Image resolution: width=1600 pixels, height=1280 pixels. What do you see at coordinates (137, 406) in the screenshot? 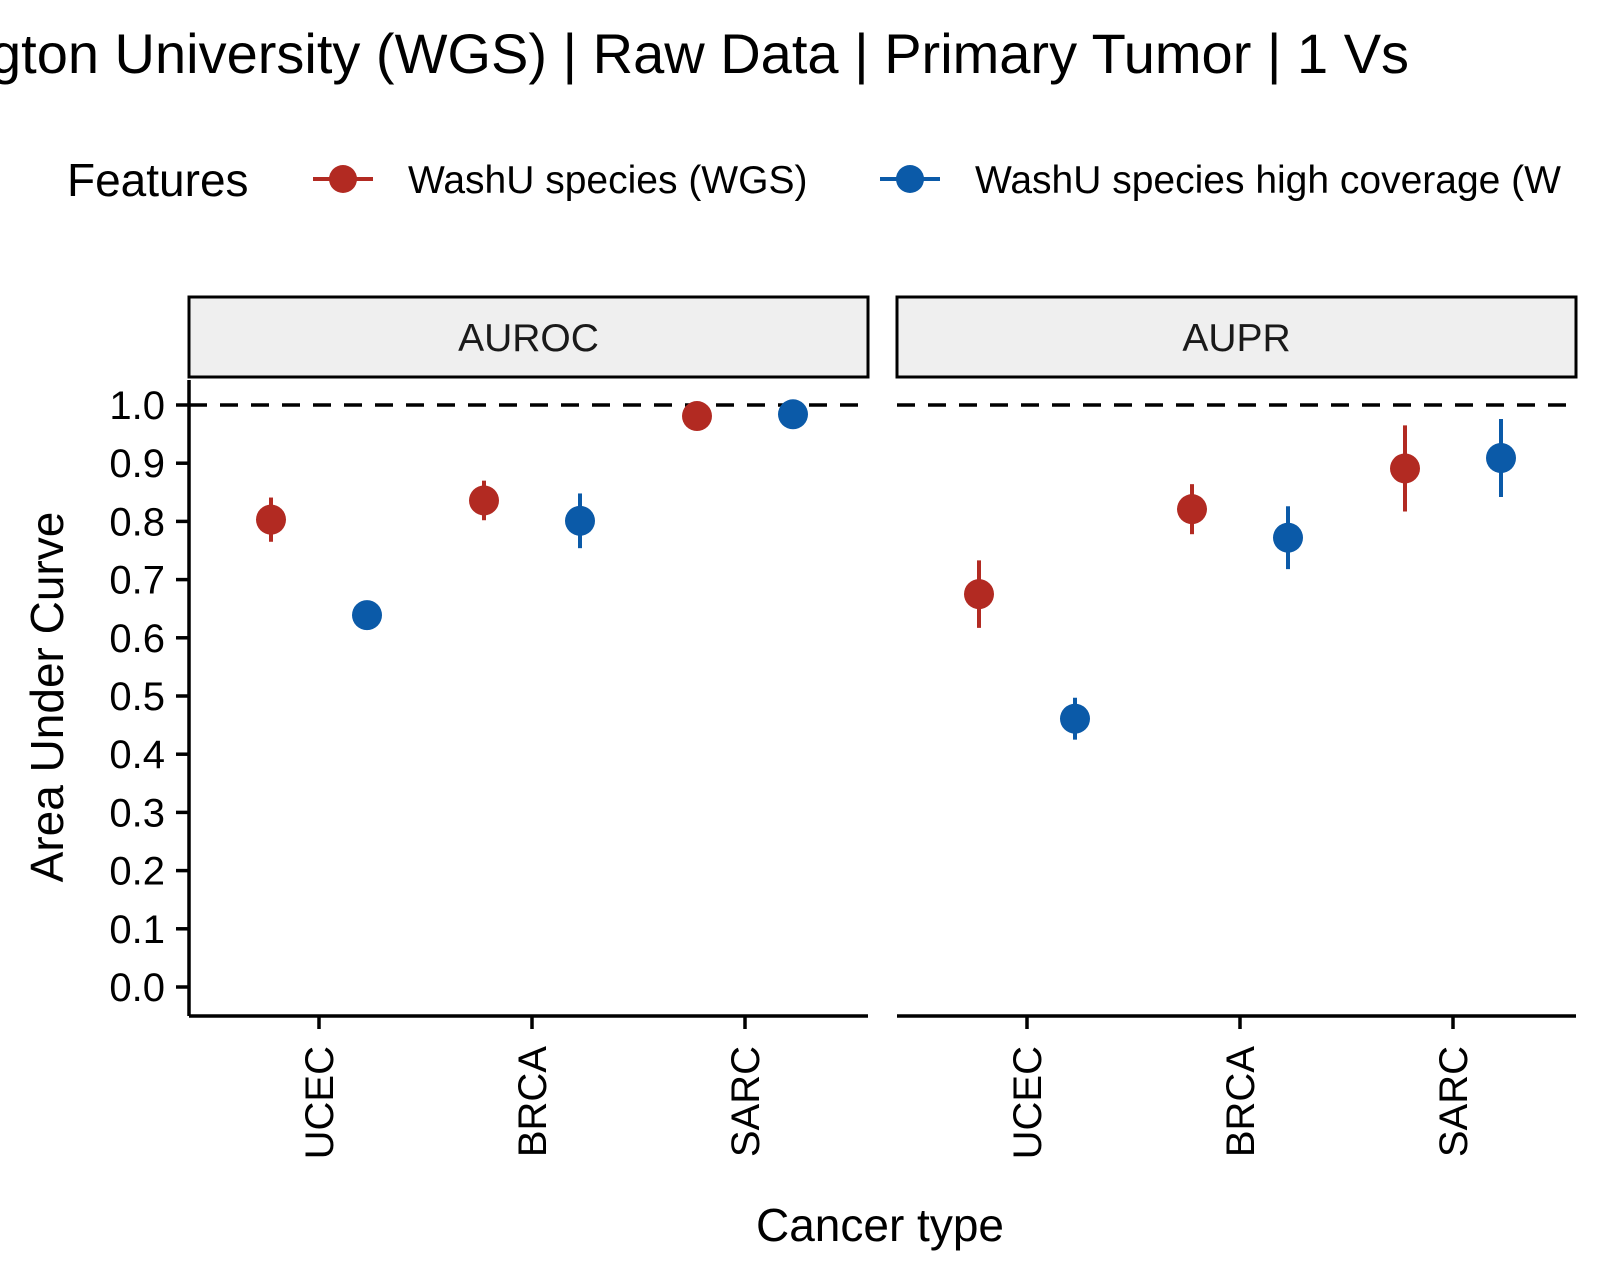
I see `y-tick-label: 1.0` at bounding box center [137, 406].